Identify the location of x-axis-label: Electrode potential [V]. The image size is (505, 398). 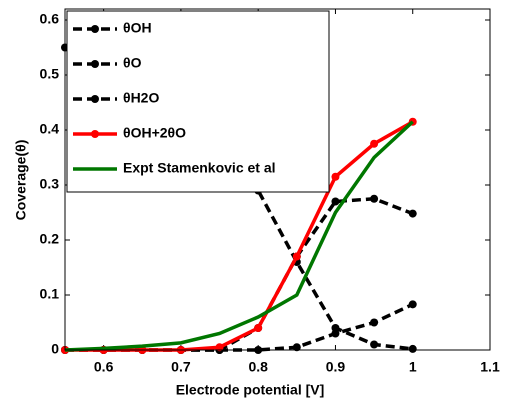
(250, 390).